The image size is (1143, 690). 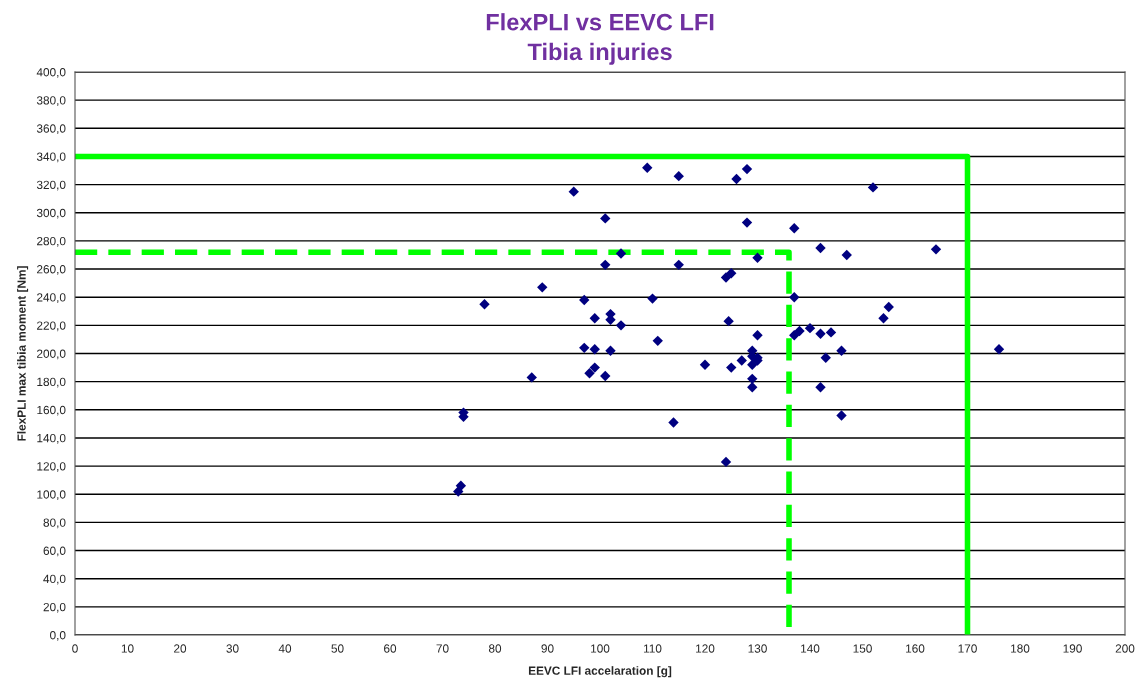 What do you see at coordinates (51, 73) in the screenshot?
I see `y-tick-label: 400,0` at bounding box center [51, 73].